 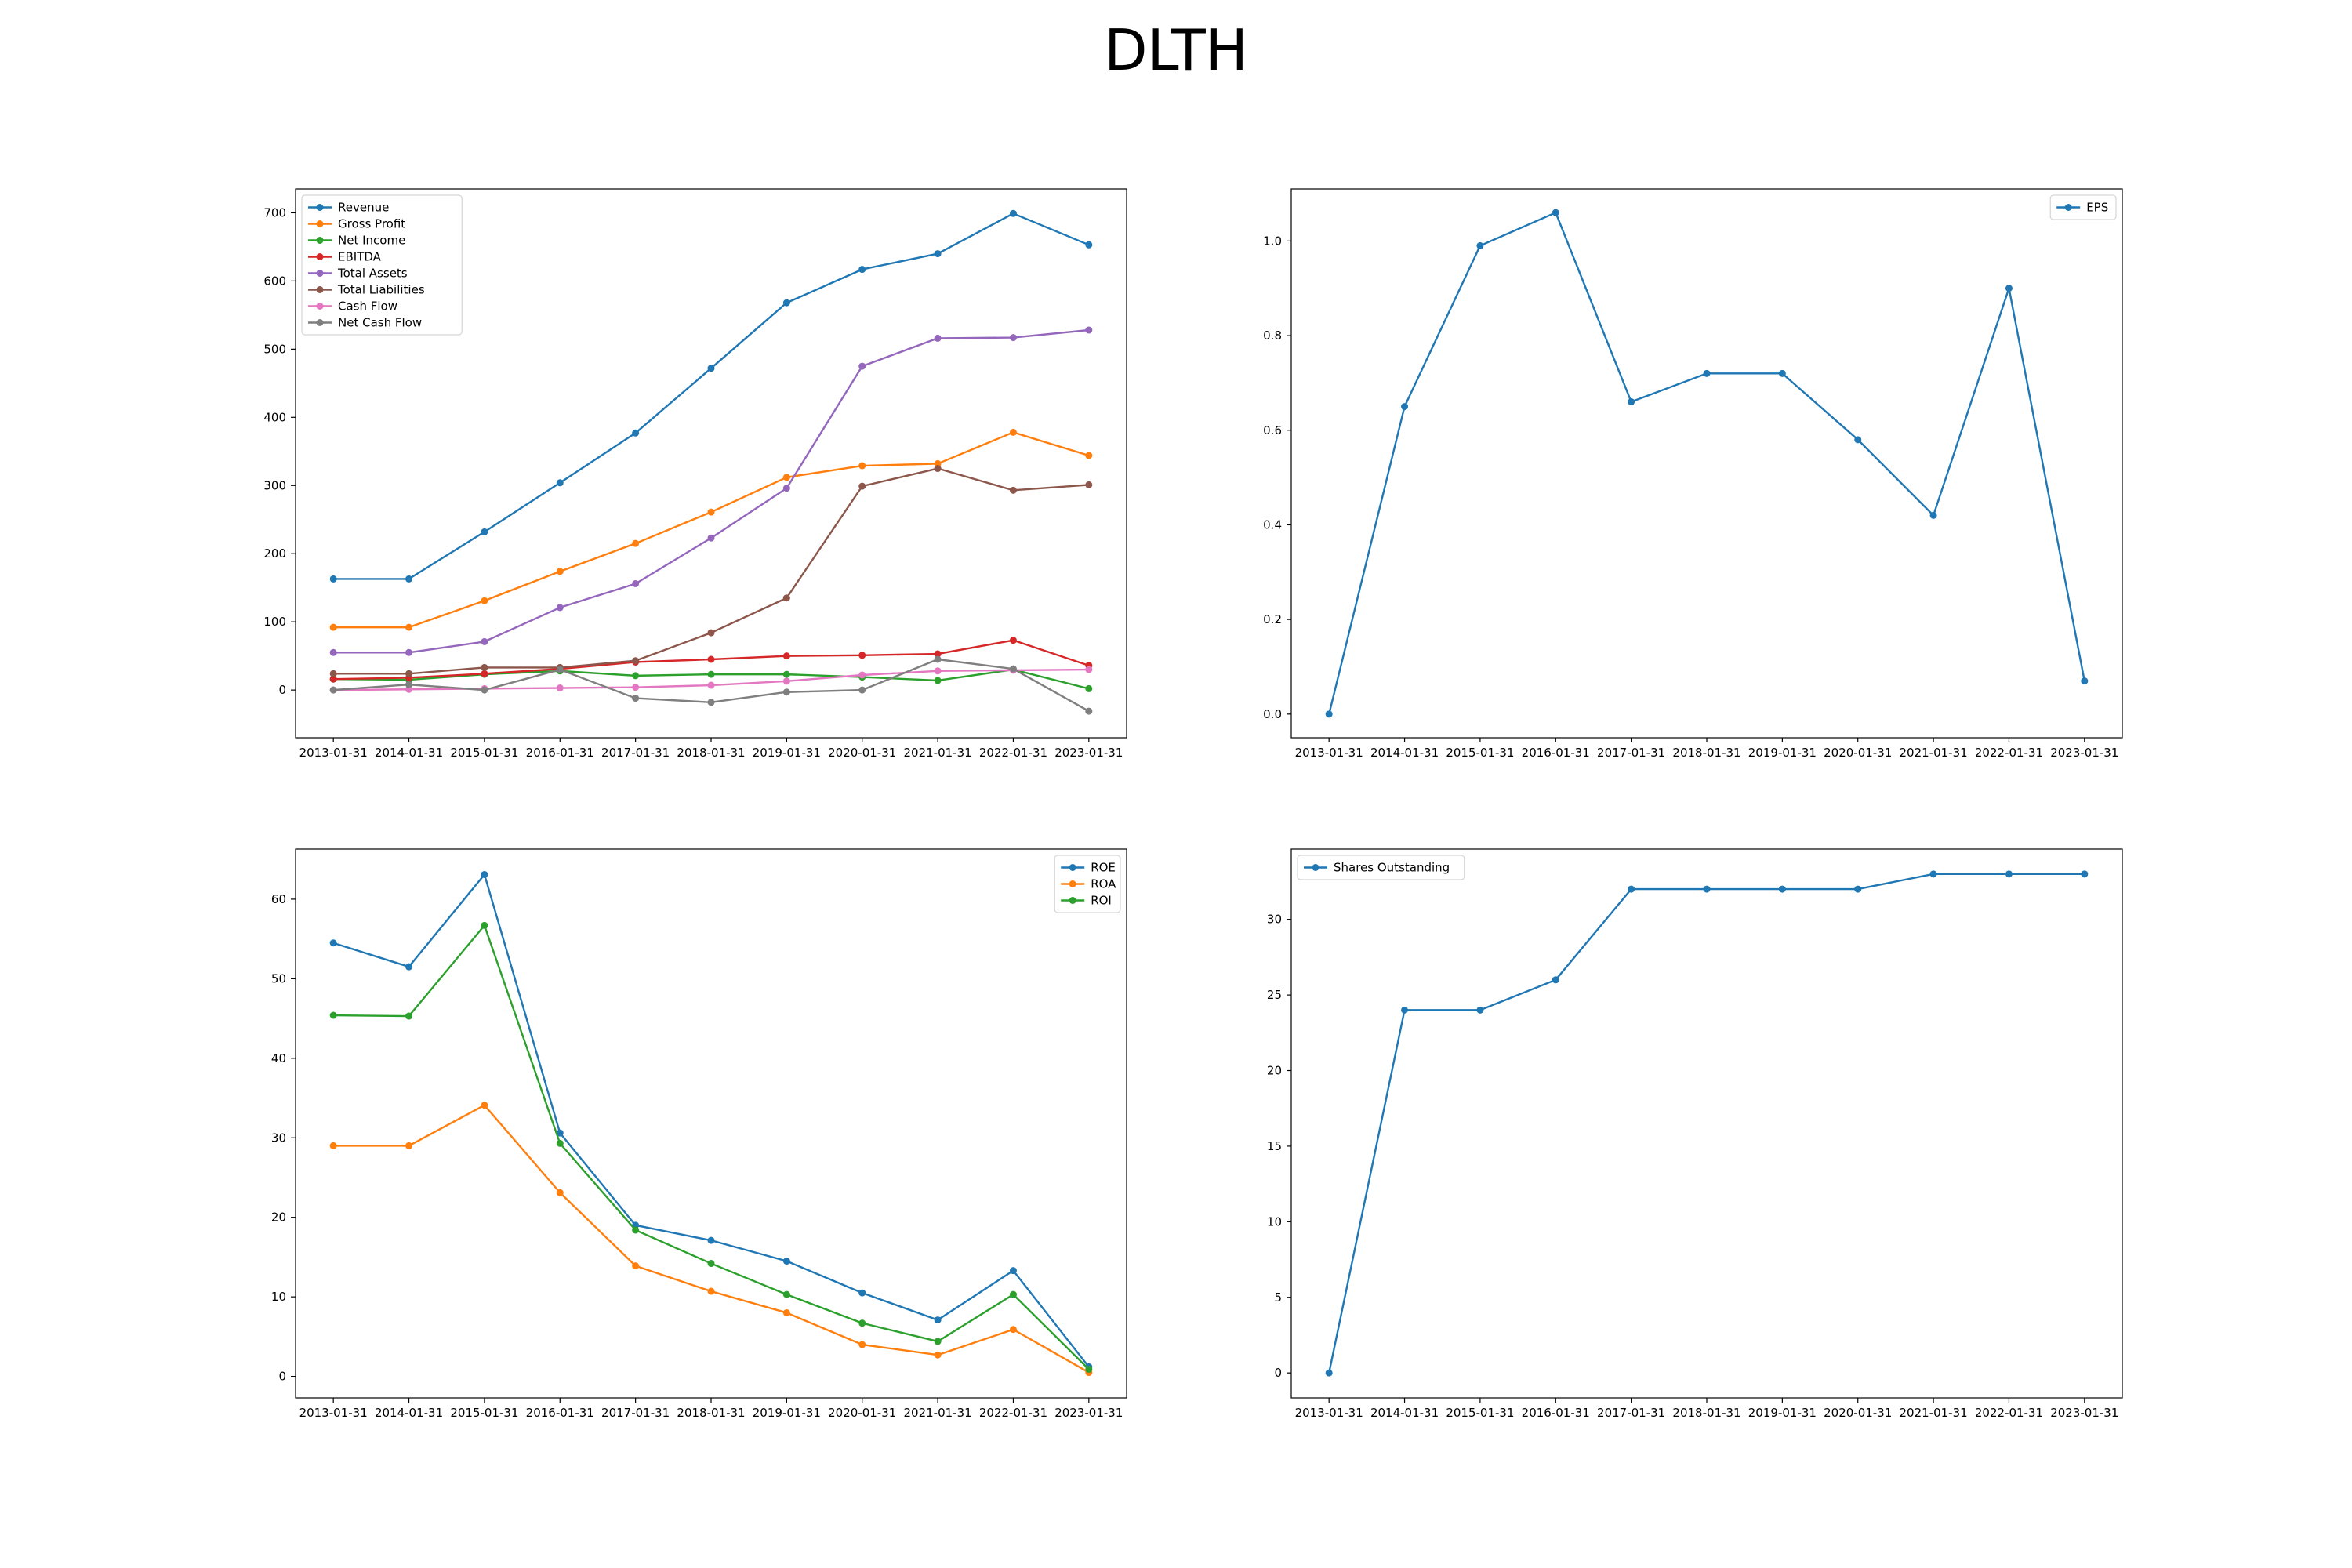 What do you see at coordinates (1404, 753) in the screenshot?
I see `x-tick-label: 2014-01-31` at bounding box center [1404, 753].